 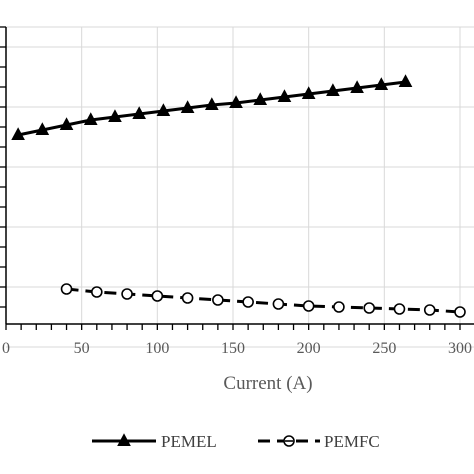 I want to click on x-tick-label: 300, so click(x=460, y=348).